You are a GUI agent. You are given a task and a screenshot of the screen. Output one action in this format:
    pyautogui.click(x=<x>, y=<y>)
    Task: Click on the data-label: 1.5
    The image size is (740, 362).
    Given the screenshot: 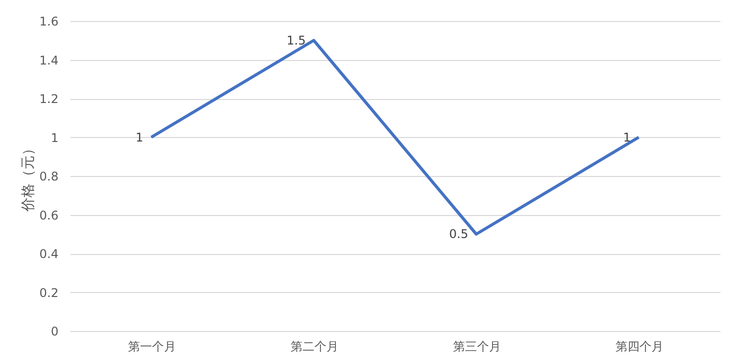 What is the action you would take?
    pyautogui.click(x=296, y=40)
    